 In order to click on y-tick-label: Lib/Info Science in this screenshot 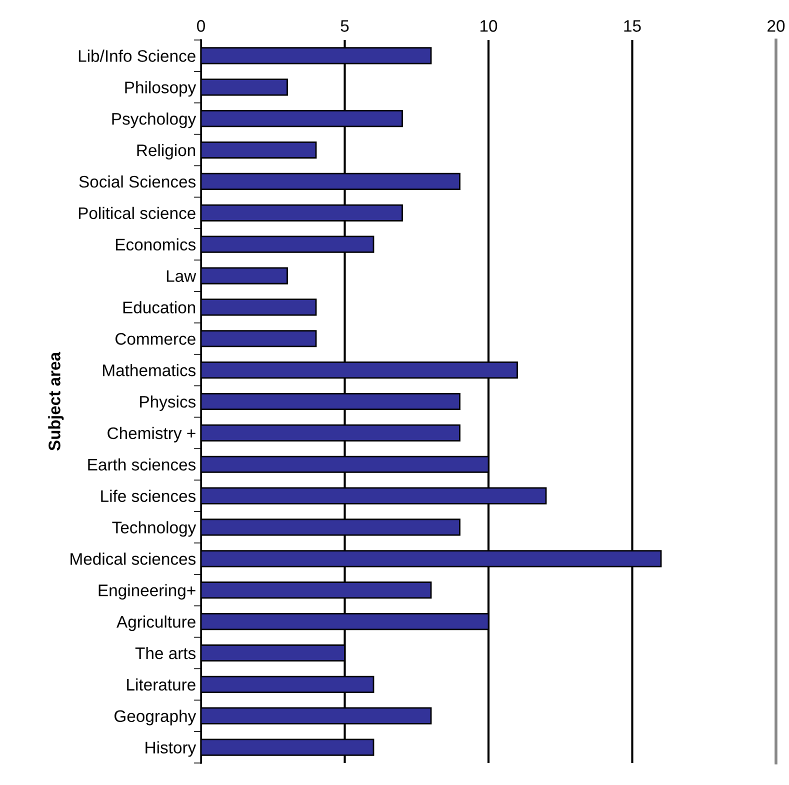, I will do `click(137, 56)`.